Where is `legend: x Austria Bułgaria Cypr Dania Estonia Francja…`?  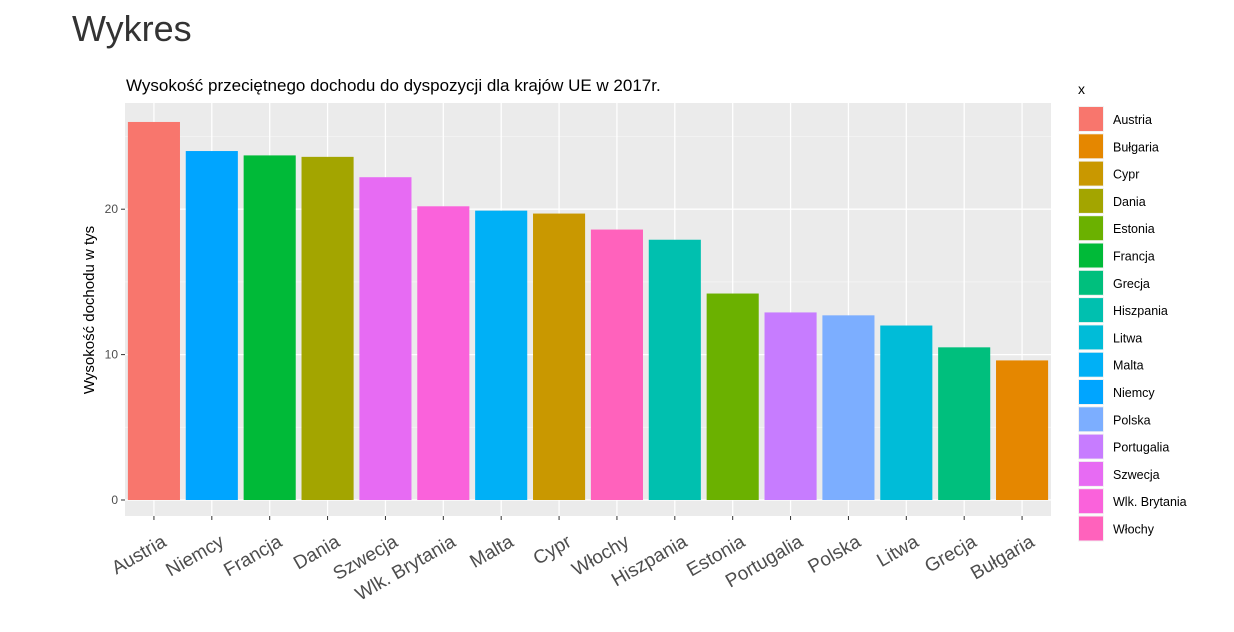 legend: x Austria Bułgaria Cypr Dania Estonia Francja… is located at coordinates (1132, 311).